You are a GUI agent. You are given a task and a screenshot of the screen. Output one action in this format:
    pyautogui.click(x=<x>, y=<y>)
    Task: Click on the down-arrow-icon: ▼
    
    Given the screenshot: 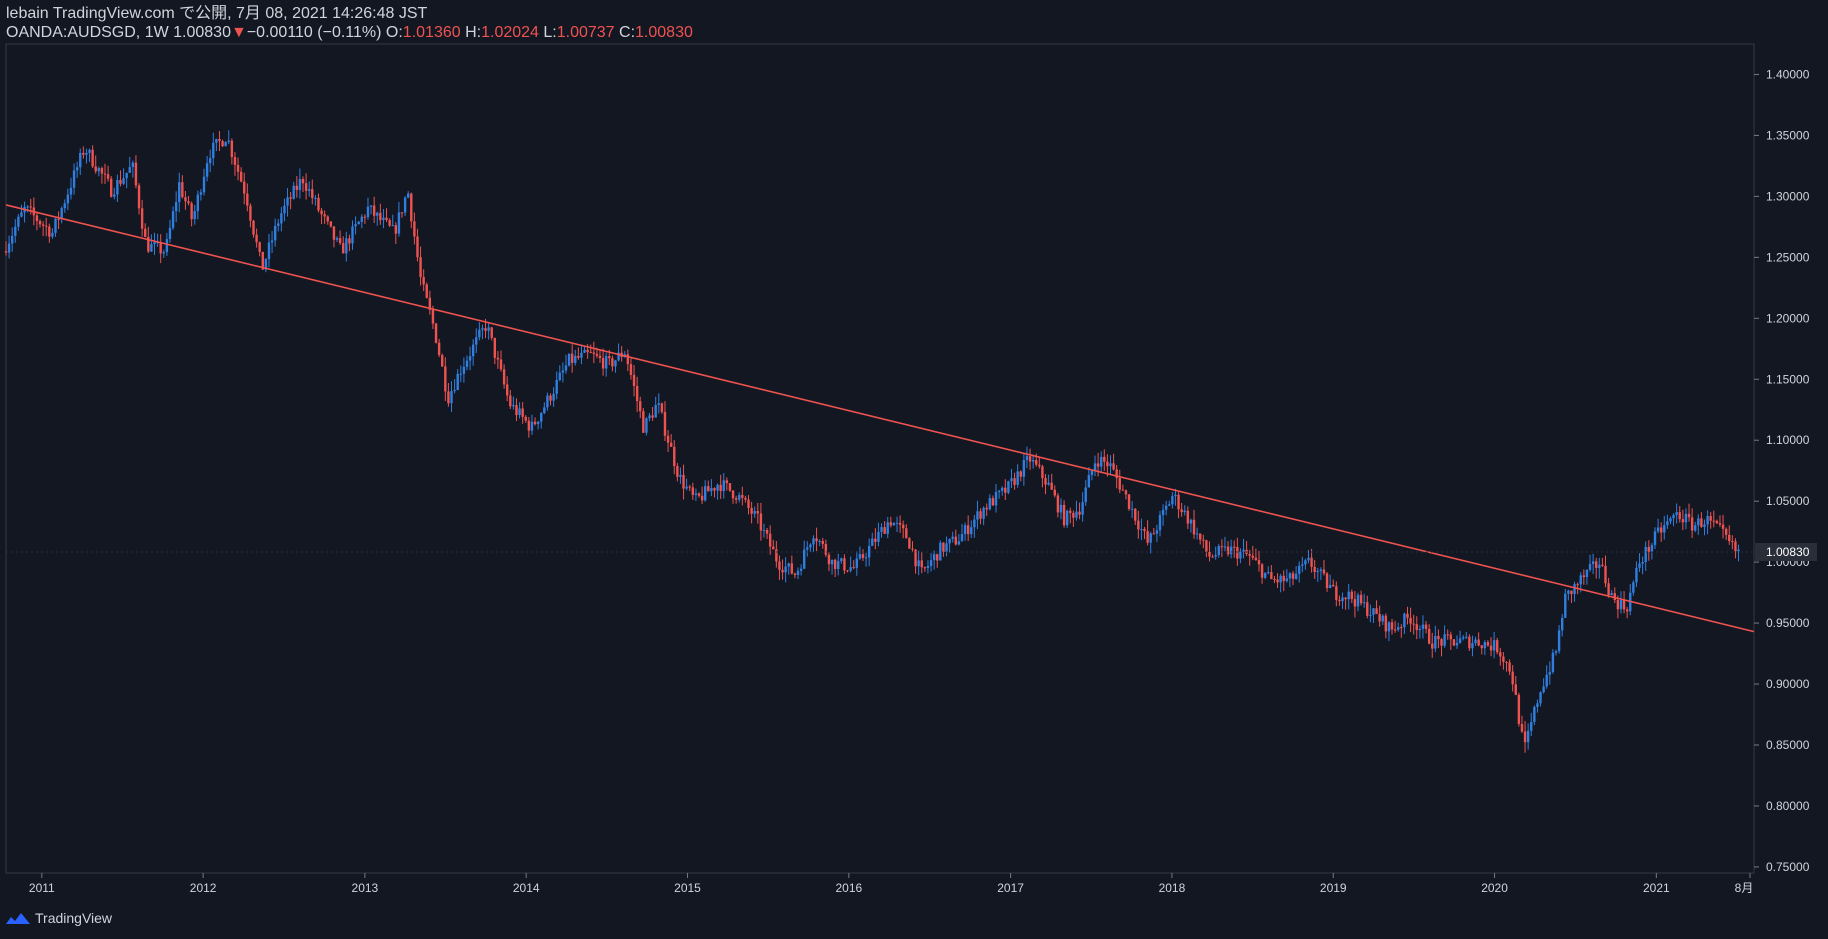 What is the action you would take?
    pyautogui.click(x=238, y=32)
    